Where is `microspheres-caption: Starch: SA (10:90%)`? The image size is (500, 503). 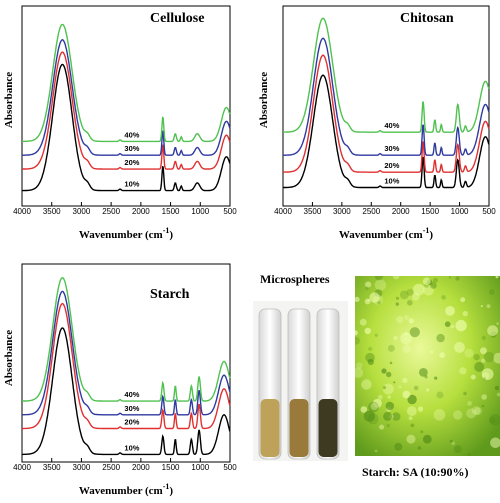 microspheres-caption: Starch: SA (10:90%) is located at coordinates (415, 472).